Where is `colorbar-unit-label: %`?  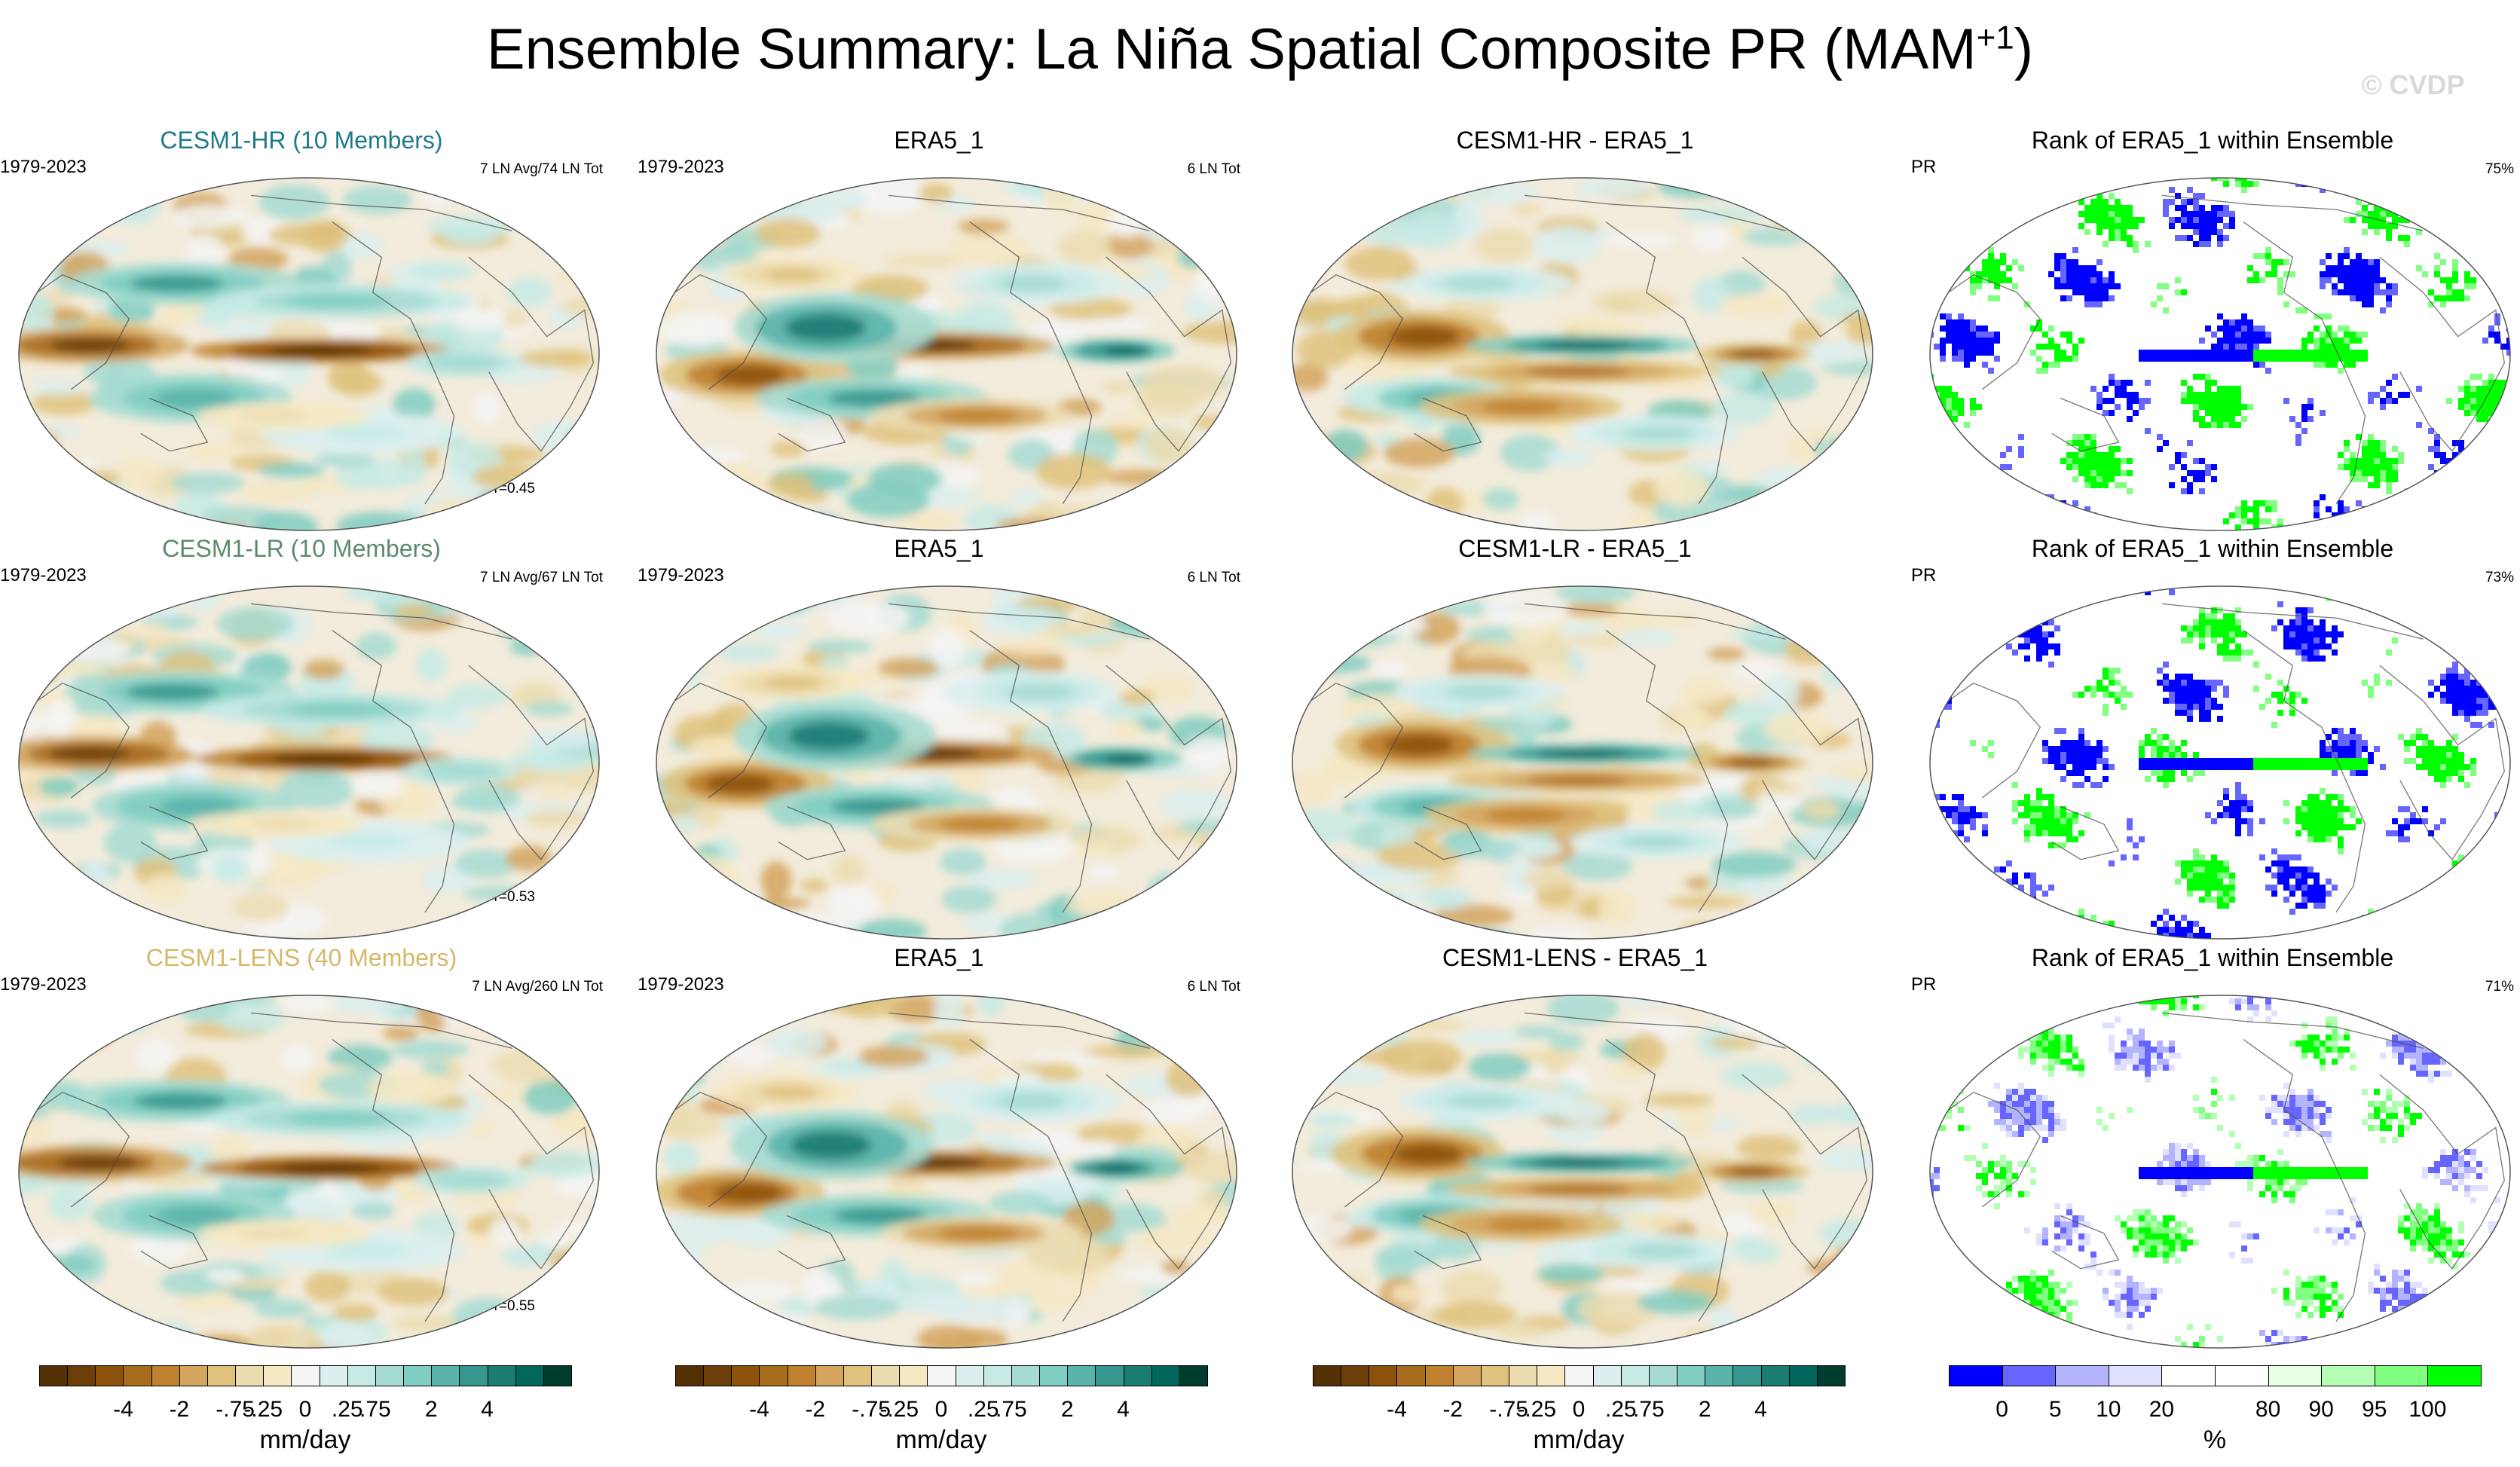
colorbar-unit-label: % is located at coordinates (2215, 1440).